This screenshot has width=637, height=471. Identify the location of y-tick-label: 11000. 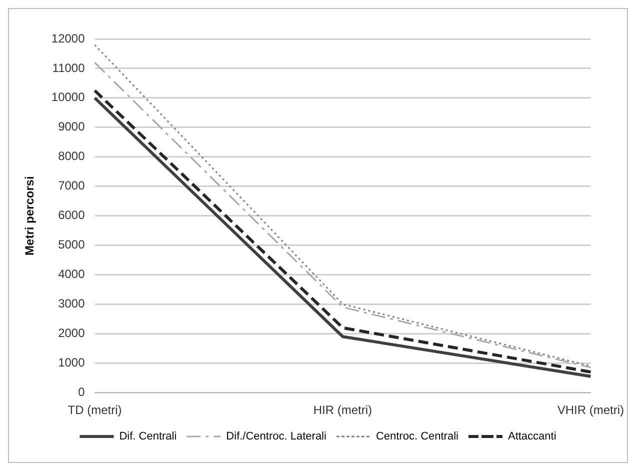
(69, 67).